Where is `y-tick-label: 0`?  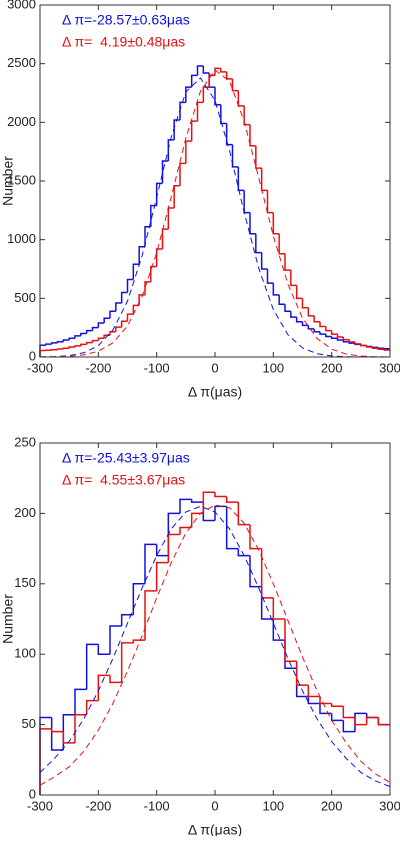 y-tick-label: 0 is located at coordinates (32, 793).